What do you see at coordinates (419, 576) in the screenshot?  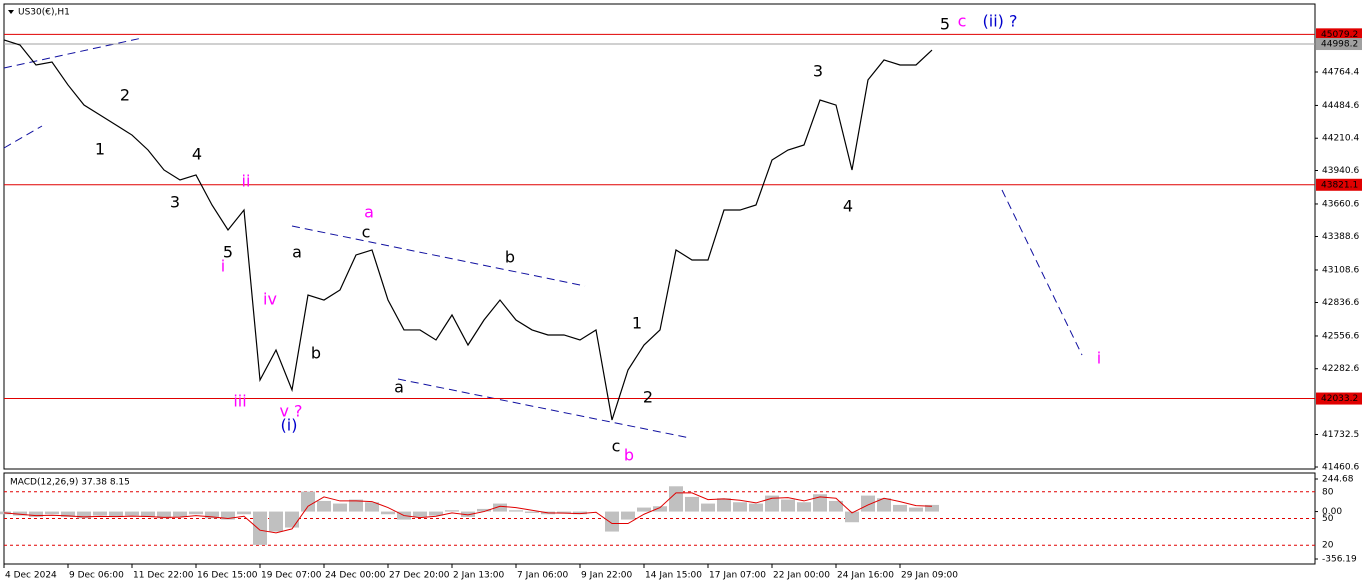 I see `x-tick-label: 27 Dec 20:00` at bounding box center [419, 576].